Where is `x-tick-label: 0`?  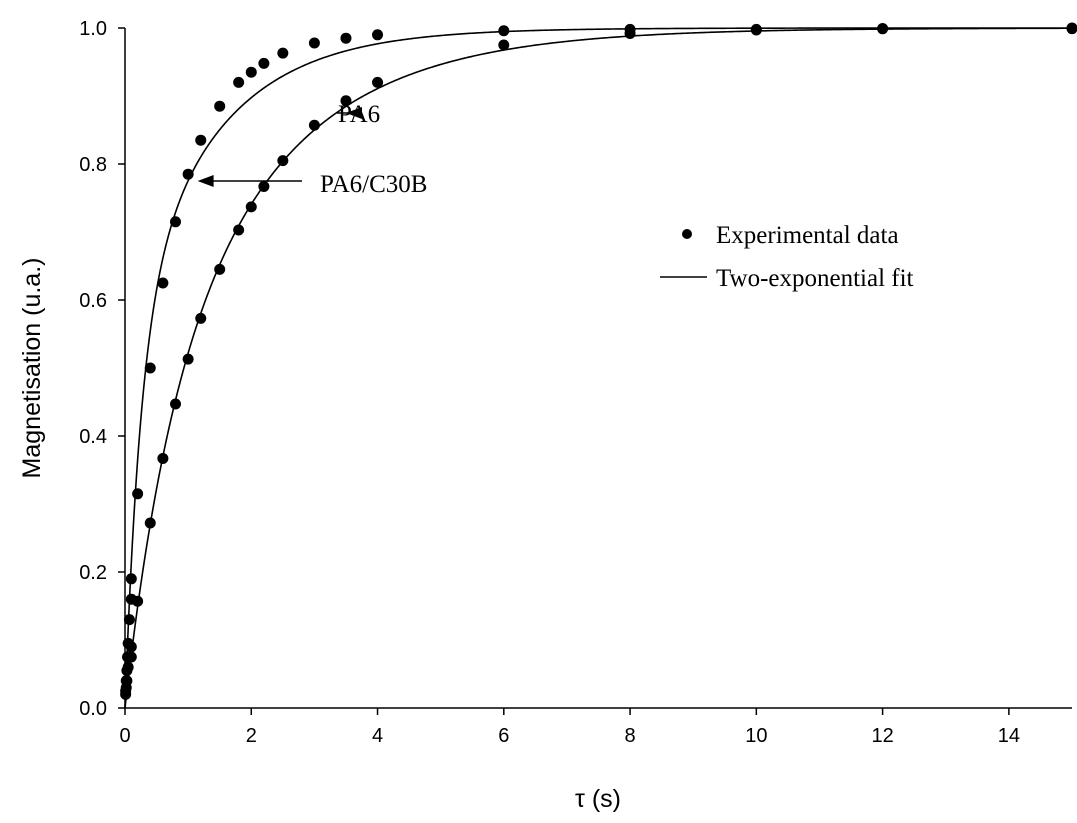
x-tick-label: 0 is located at coordinates (124, 736).